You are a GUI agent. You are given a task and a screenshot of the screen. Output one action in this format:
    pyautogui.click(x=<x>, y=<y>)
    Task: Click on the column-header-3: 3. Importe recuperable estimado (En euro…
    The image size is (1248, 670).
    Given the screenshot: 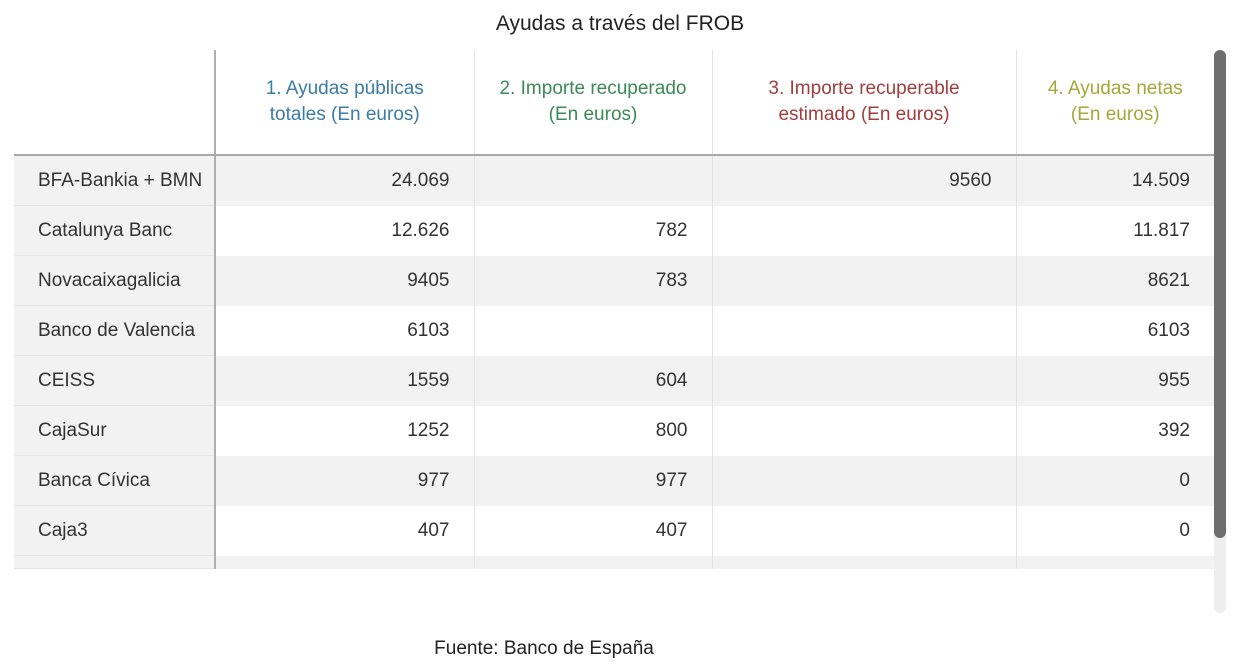 What is the action you would take?
    pyautogui.click(x=863, y=103)
    